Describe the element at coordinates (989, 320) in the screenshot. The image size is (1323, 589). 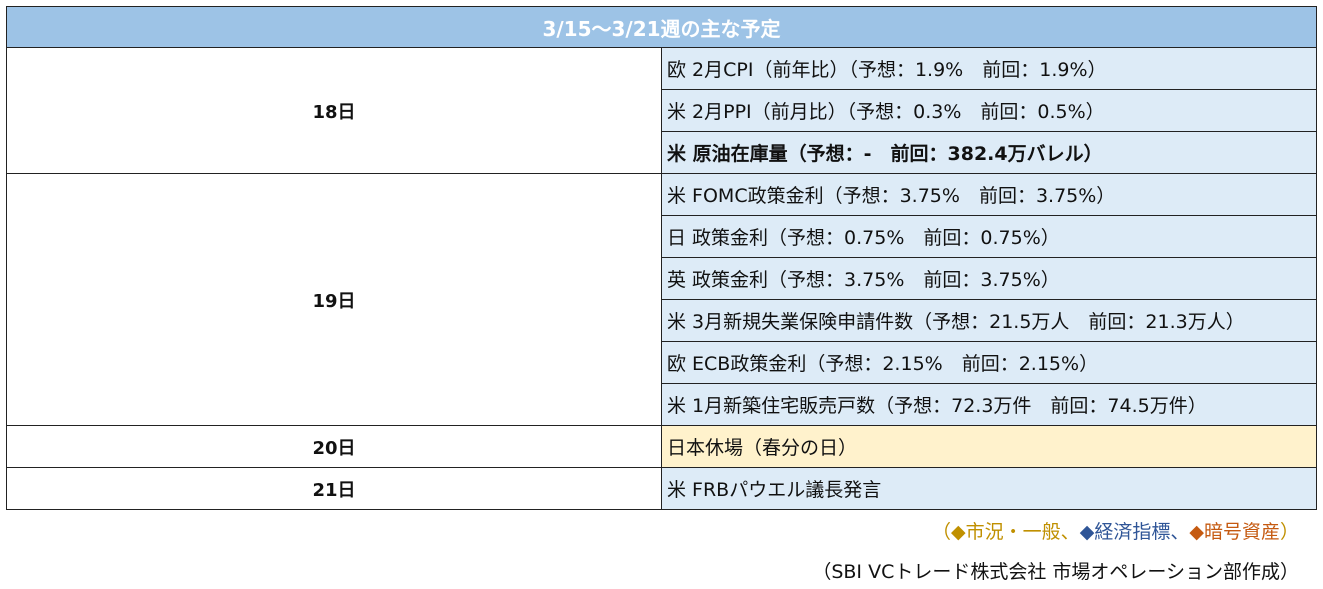
I see `event-item: 米 3月新規失業保険申請件数（予想：21.5万人 前回：21.3万人）` at that location.